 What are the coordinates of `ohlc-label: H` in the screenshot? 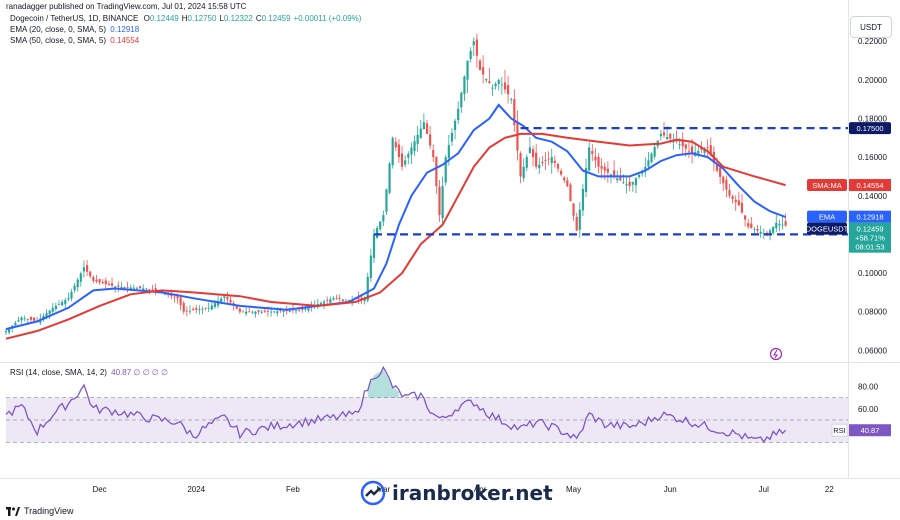 It's located at (184, 18).